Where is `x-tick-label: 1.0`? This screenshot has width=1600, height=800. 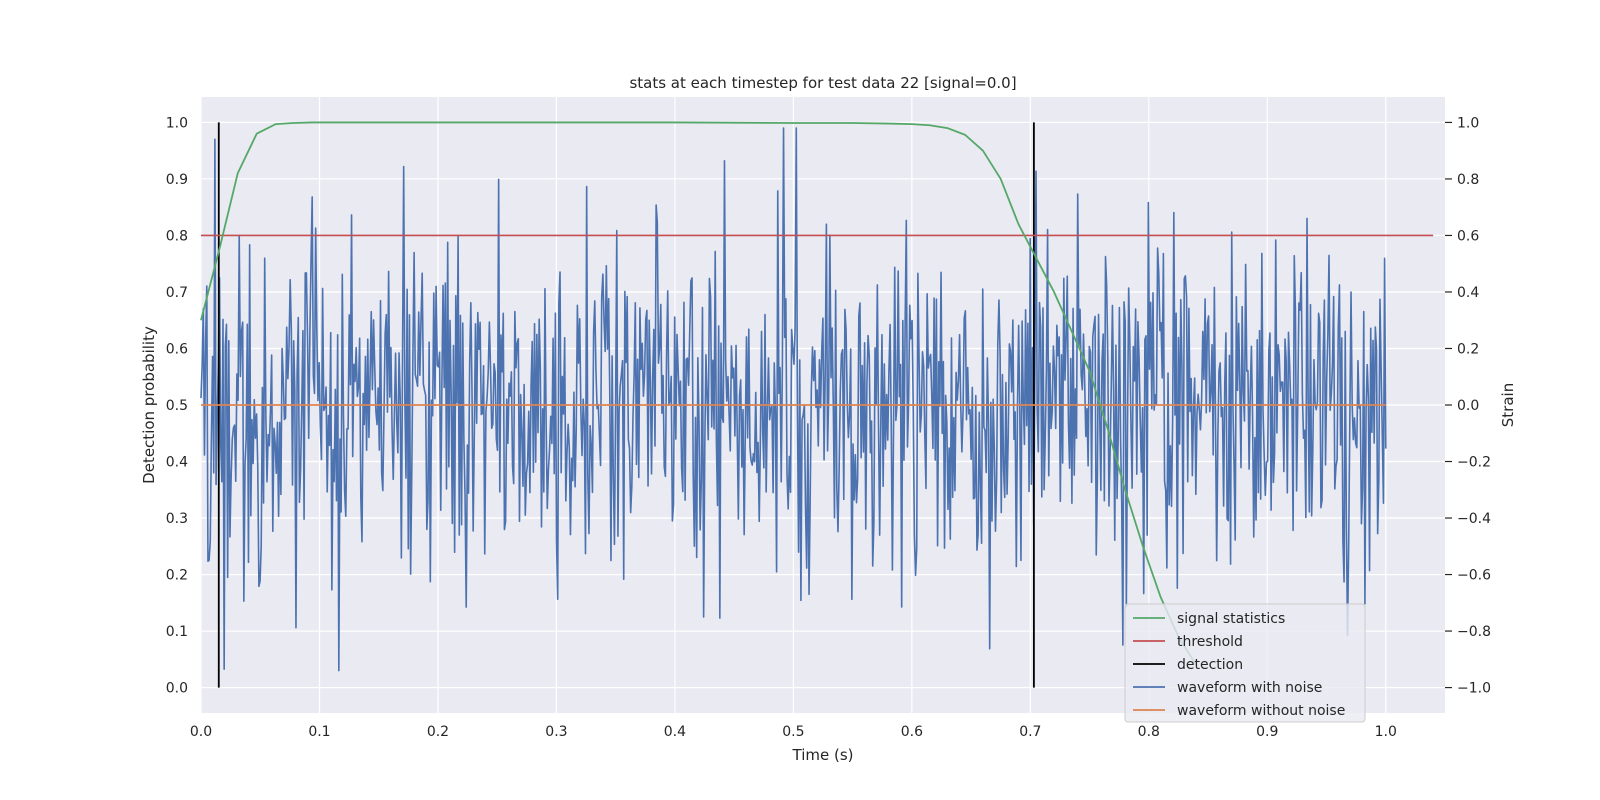
x-tick-label: 1.0 is located at coordinates (1386, 732).